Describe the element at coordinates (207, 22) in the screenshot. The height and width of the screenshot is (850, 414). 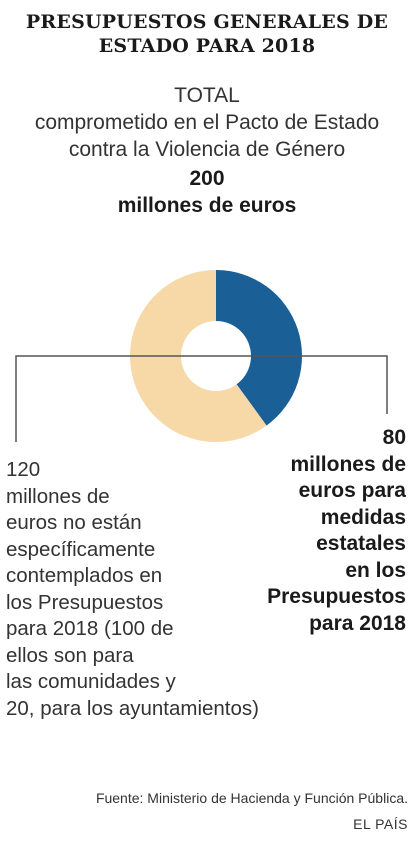
I see `chart-title-line-1: PRESUPUESTOS GENERALES DE` at that location.